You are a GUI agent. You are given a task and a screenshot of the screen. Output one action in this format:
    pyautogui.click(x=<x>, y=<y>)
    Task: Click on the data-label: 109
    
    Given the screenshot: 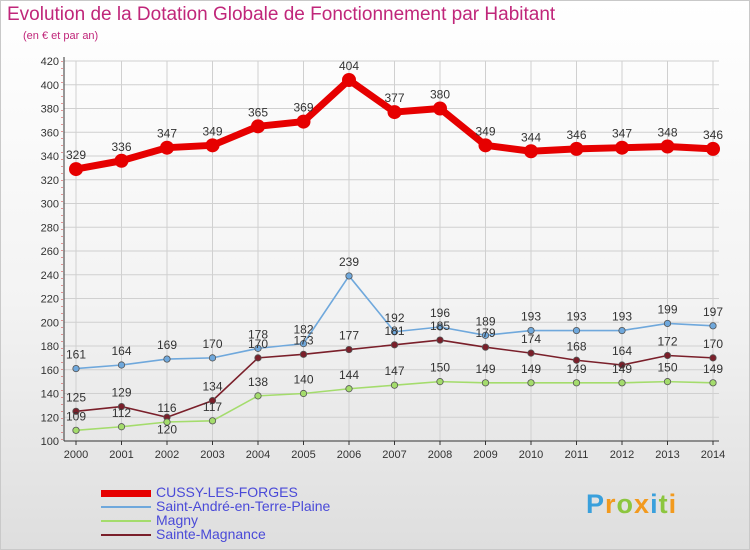 What is the action you would take?
    pyautogui.click(x=76, y=416)
    